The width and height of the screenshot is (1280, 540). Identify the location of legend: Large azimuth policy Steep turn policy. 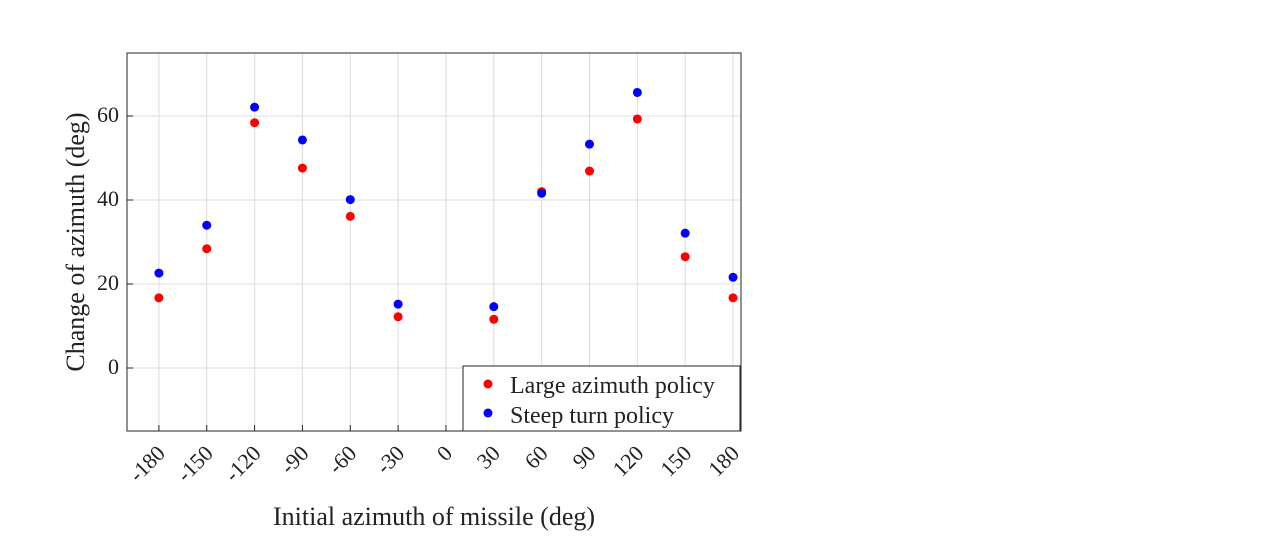
(601, 398).